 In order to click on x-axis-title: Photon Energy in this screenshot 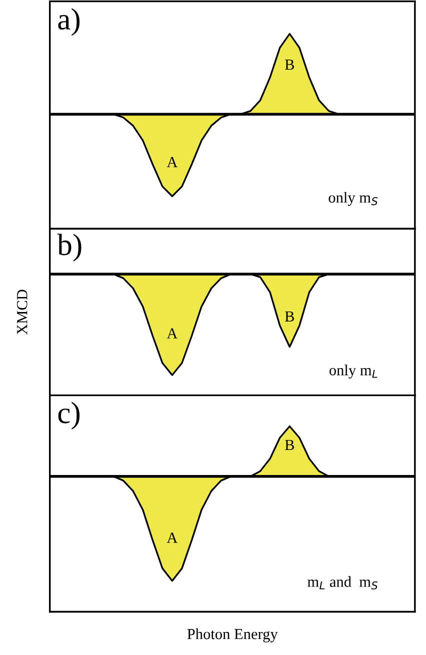, I will do `click(232, 635)`.